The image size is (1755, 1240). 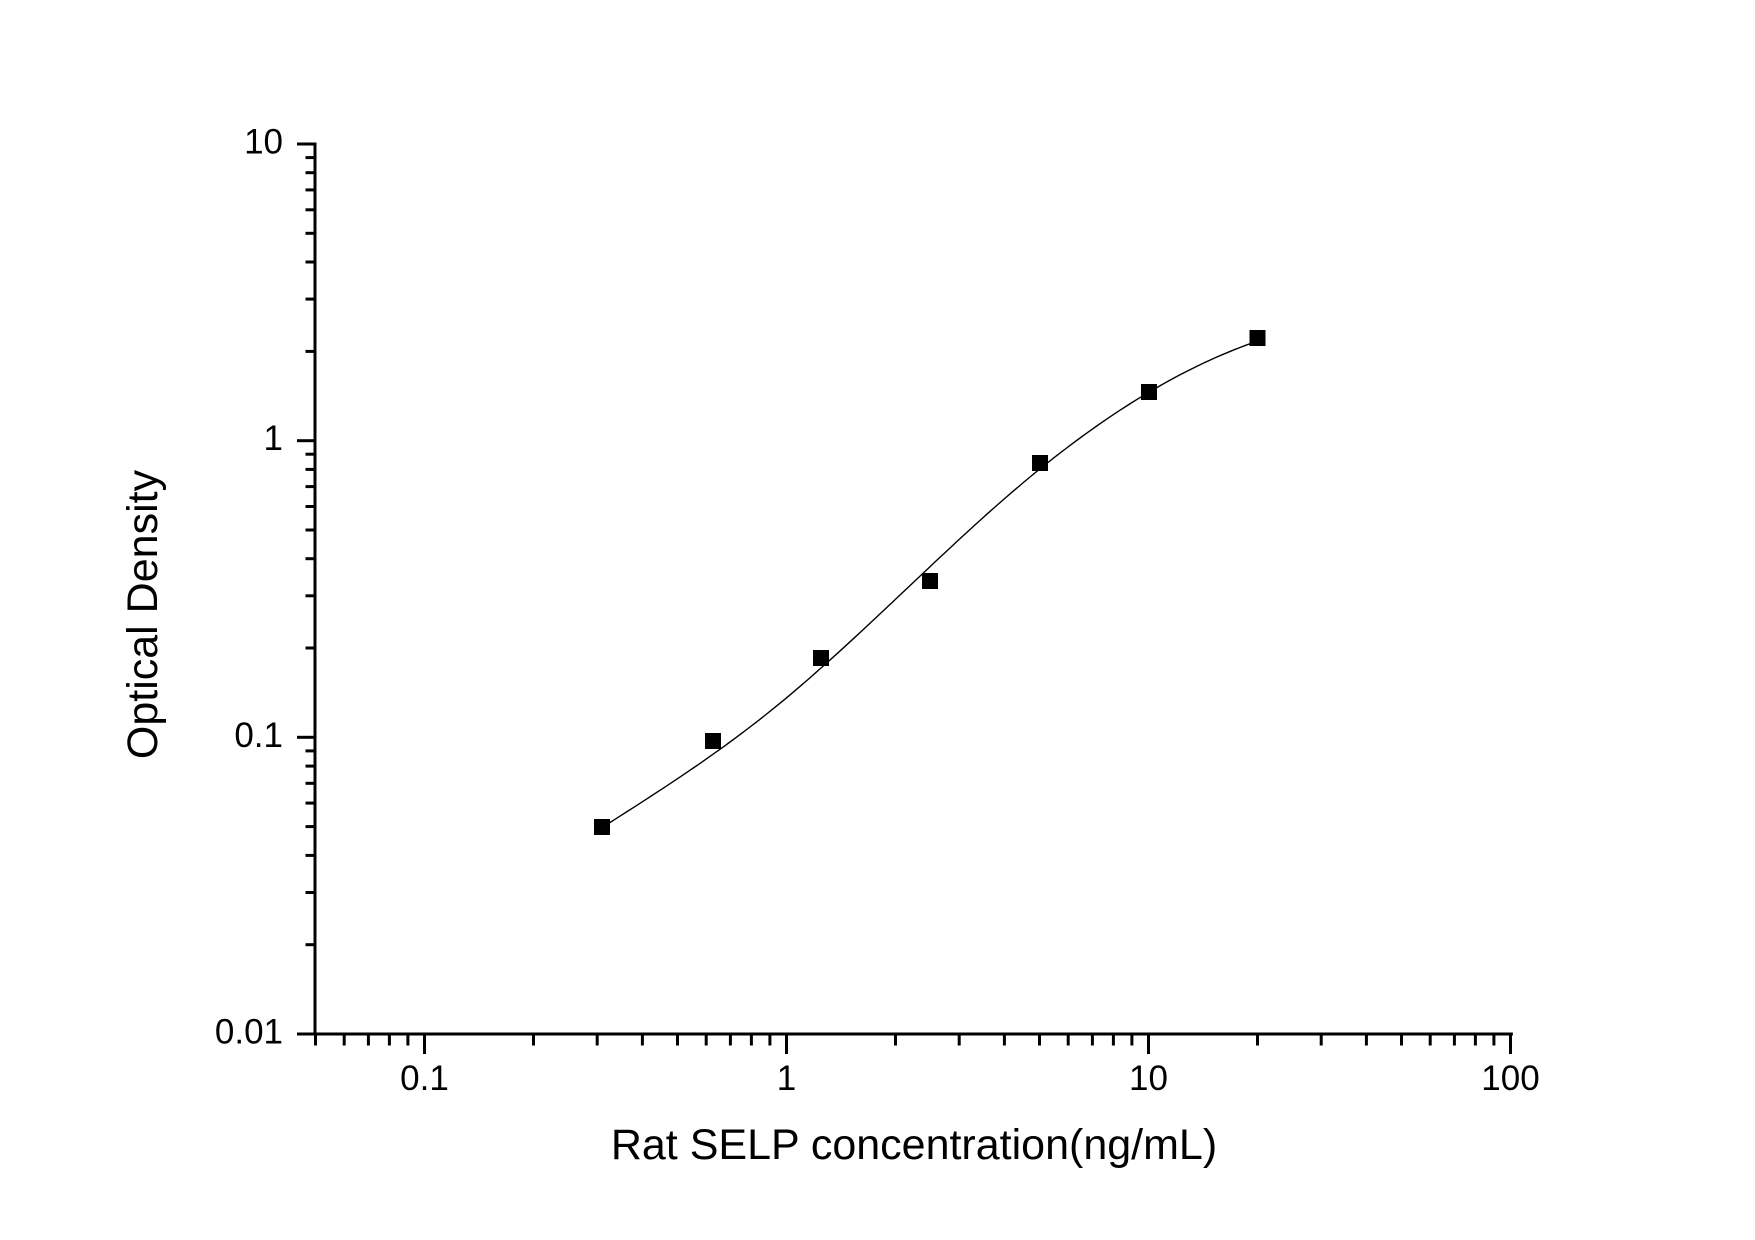 I want to click on svg-text: 100, so click(x=1510, y=1078).